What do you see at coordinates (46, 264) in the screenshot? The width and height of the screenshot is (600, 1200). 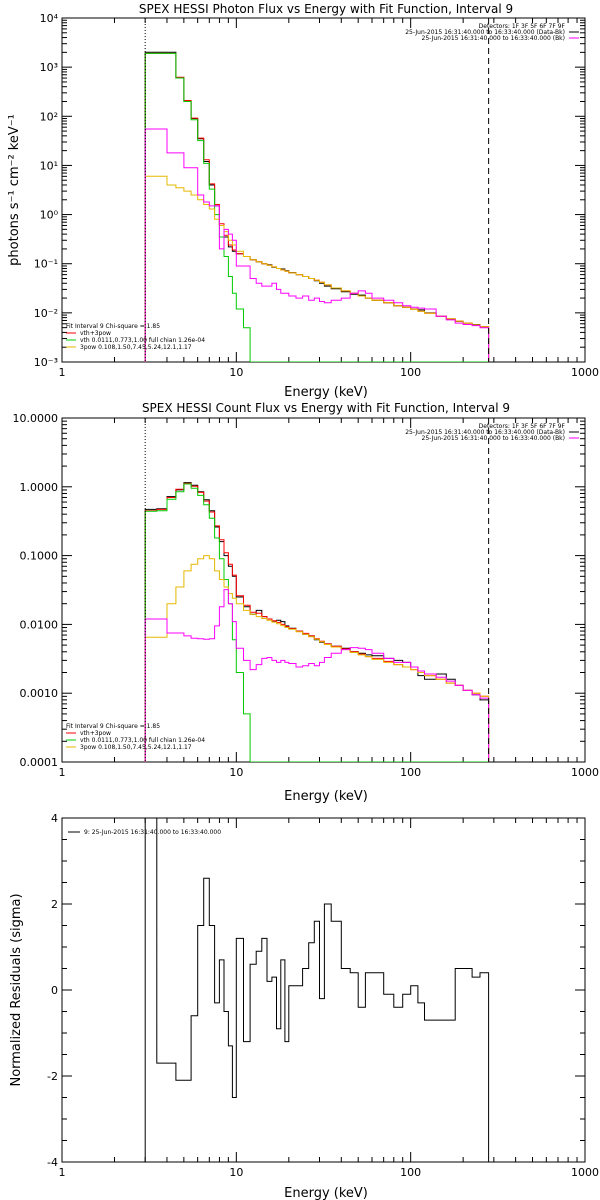 I see `y-tick-label: 10⁻¹` at bounding box center [46, 264].